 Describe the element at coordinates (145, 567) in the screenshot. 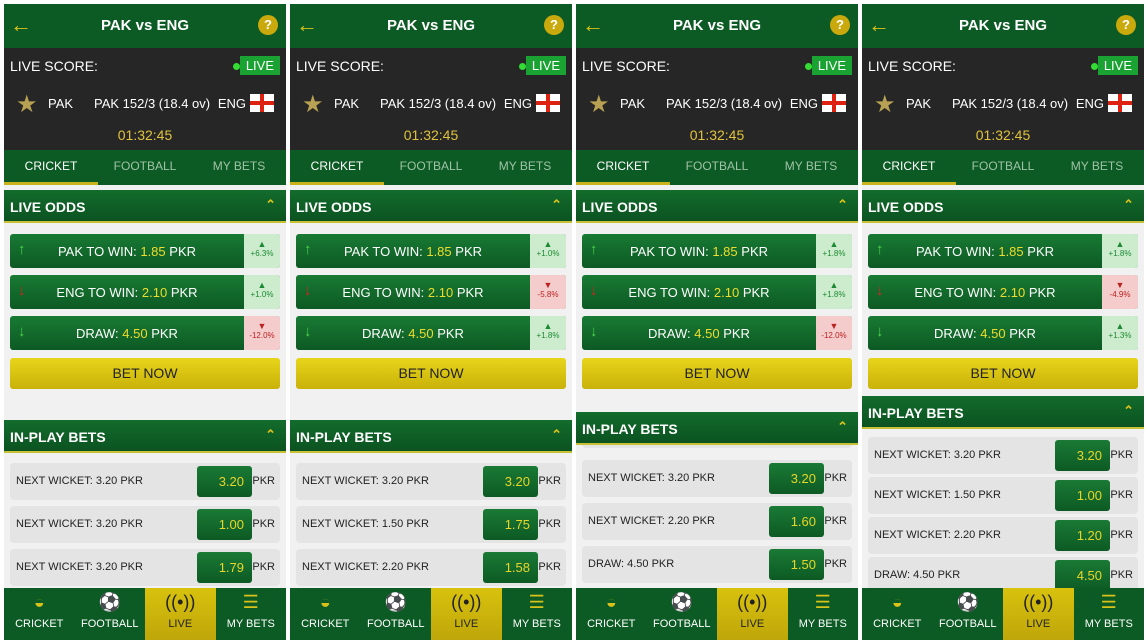

I see `inplay-bet-row: NEXT WICKET: 3.20 PKR 1.79 PKR` at that location.